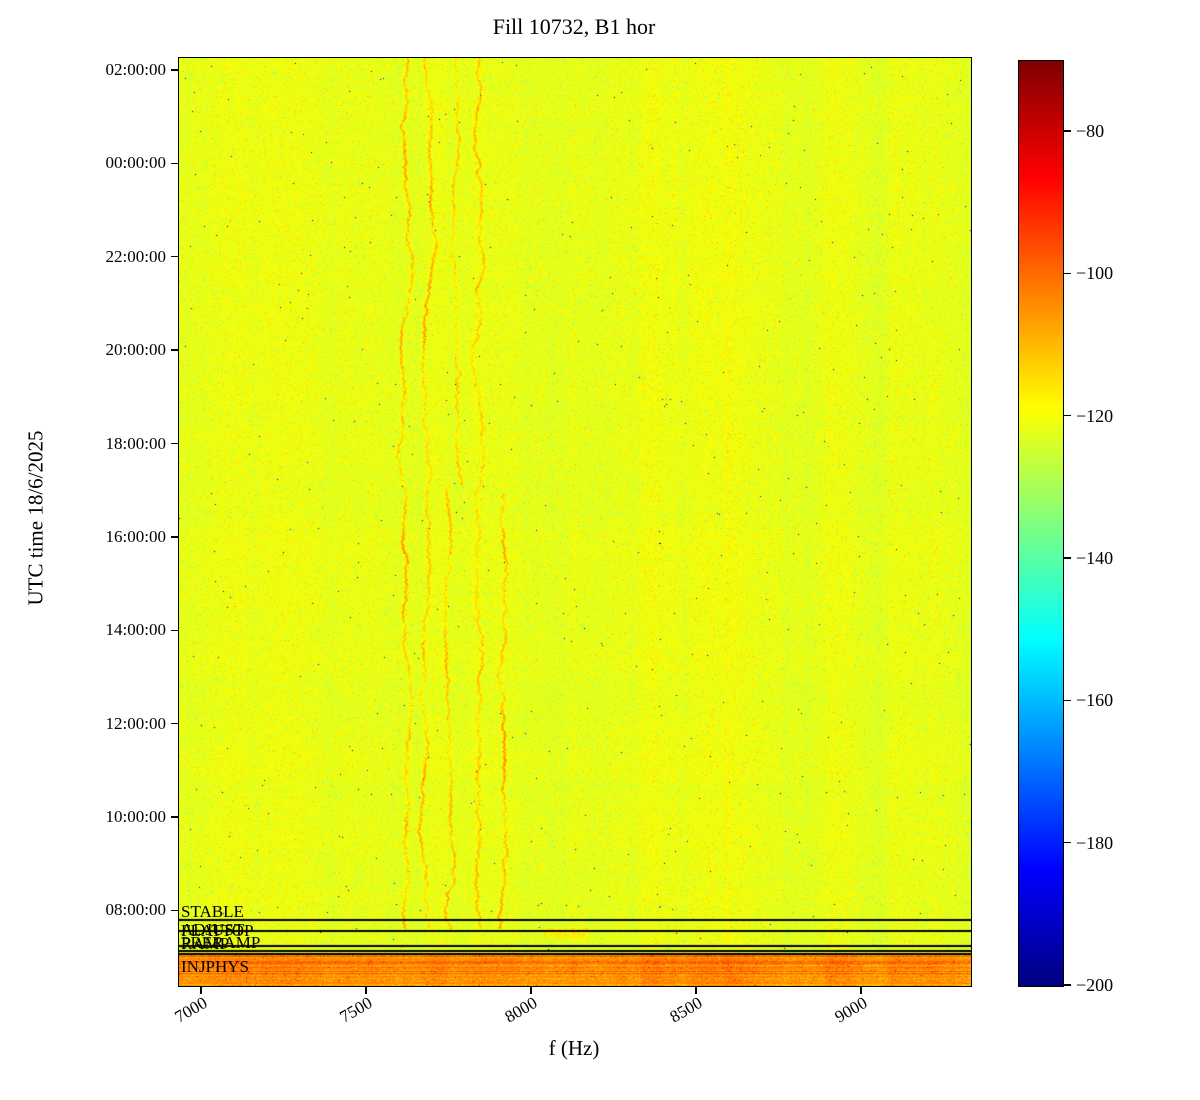  I want to click on plot-title: Fill 10732, B1 hor, so click(574, 26).